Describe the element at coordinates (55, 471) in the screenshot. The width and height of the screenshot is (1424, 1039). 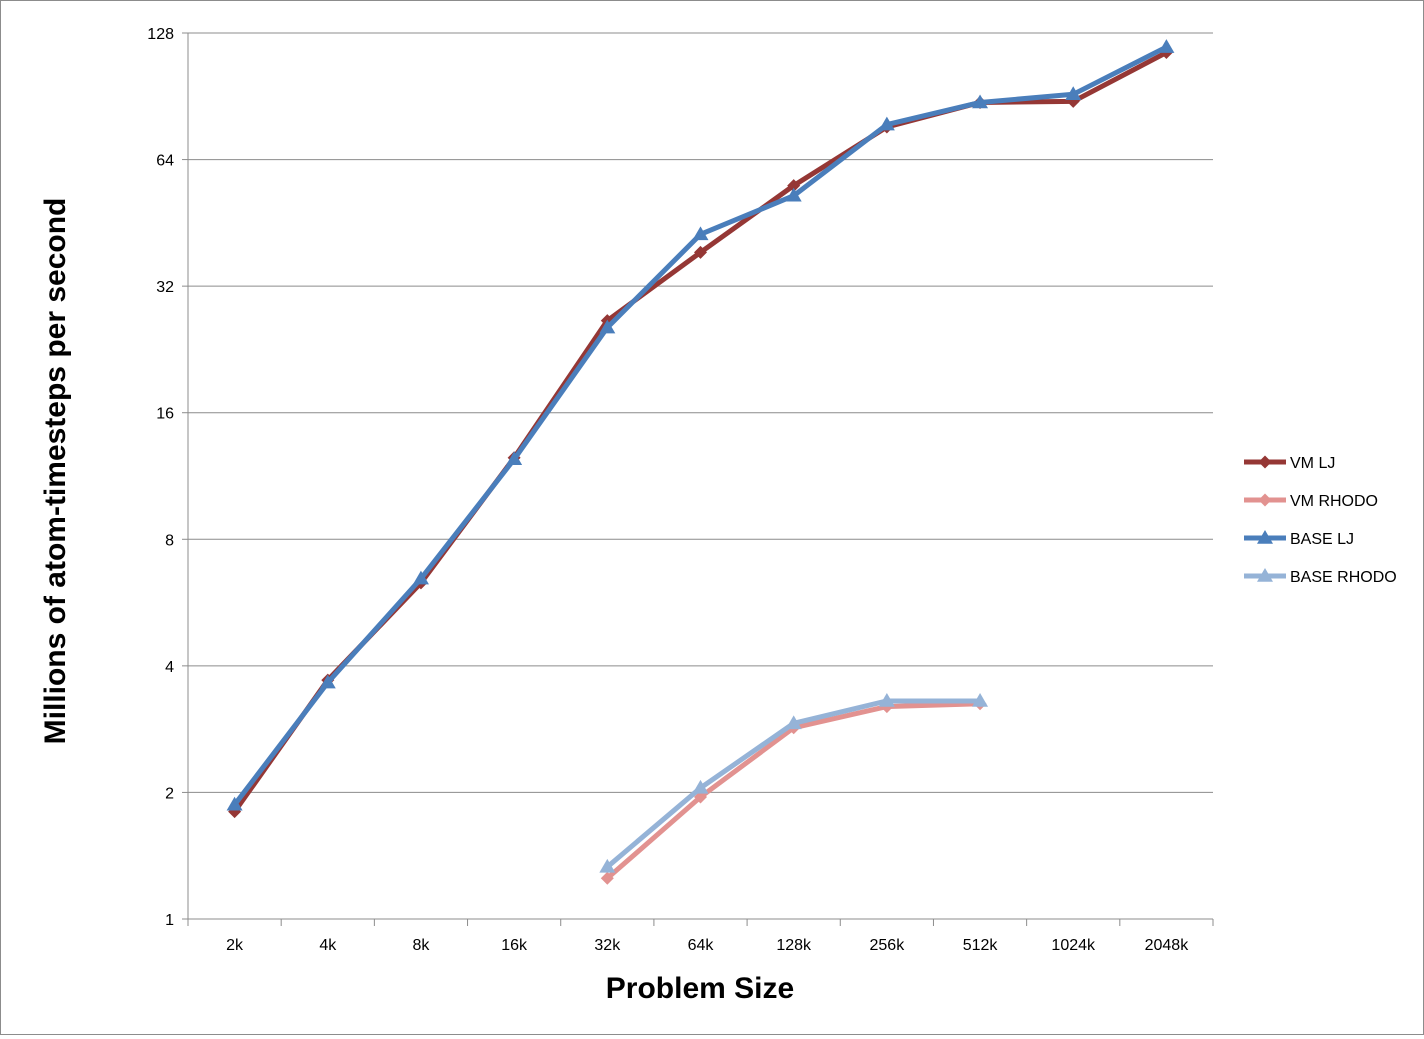
I see `y-axis-title: Millions of atom-timesteps per second` at that location.